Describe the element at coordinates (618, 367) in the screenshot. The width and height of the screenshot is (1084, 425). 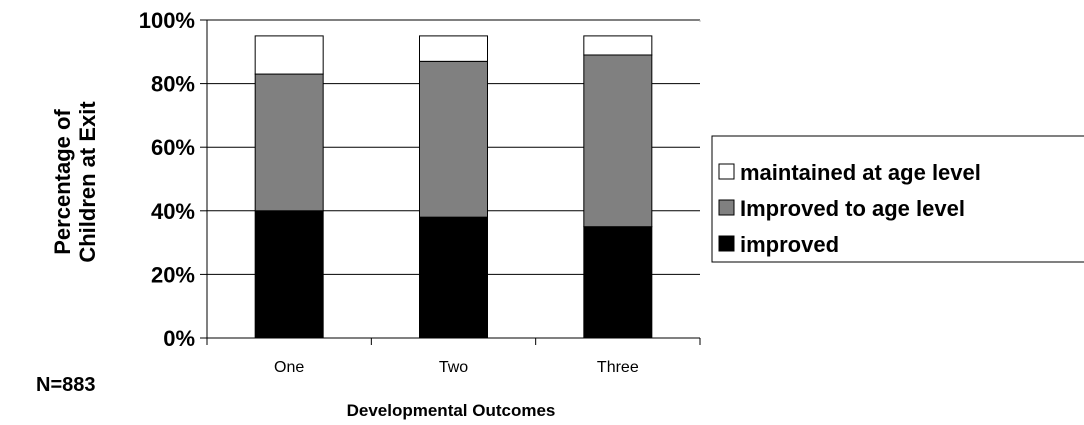
I see `x-tick-label: Three` at that location.